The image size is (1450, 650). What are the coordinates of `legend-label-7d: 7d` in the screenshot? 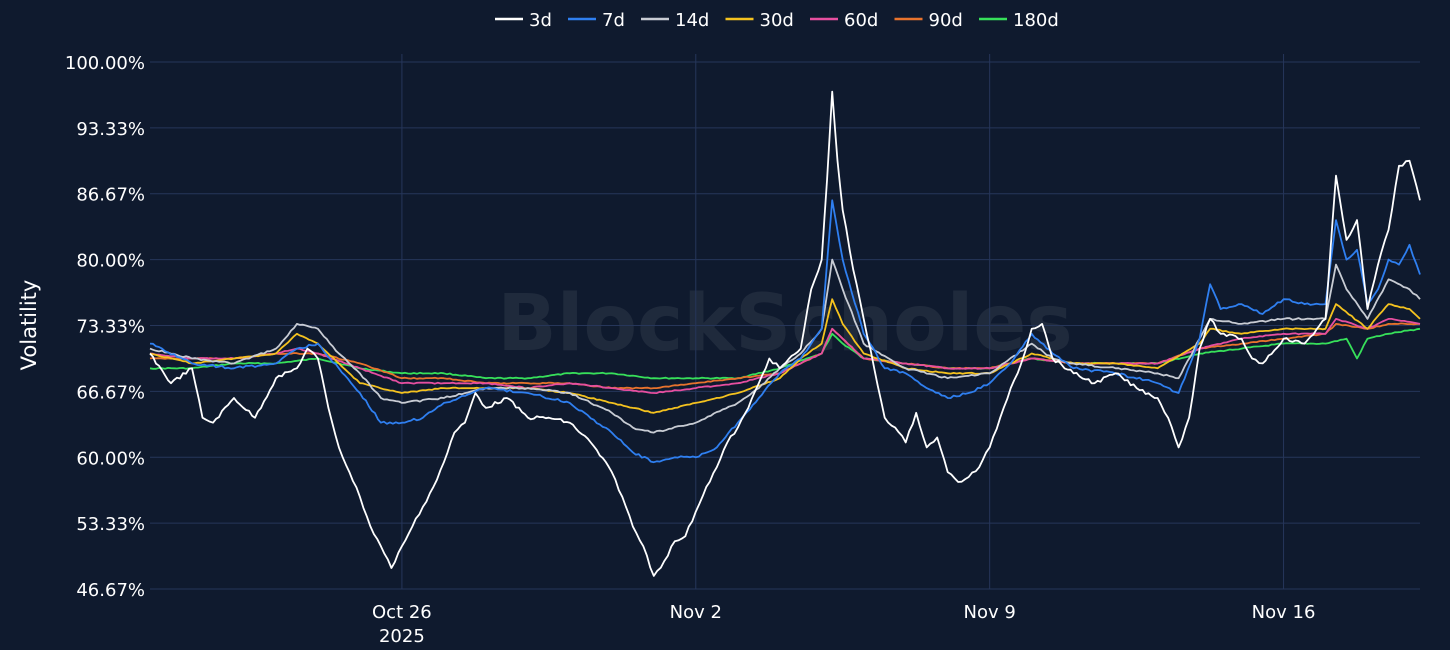 It's located at (613, 20).